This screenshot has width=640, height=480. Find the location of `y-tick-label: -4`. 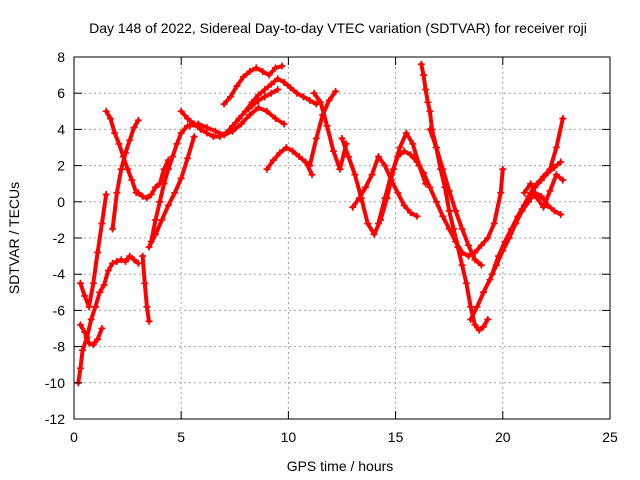

y-tick-label: -4 is located at coordinates (59, 274).